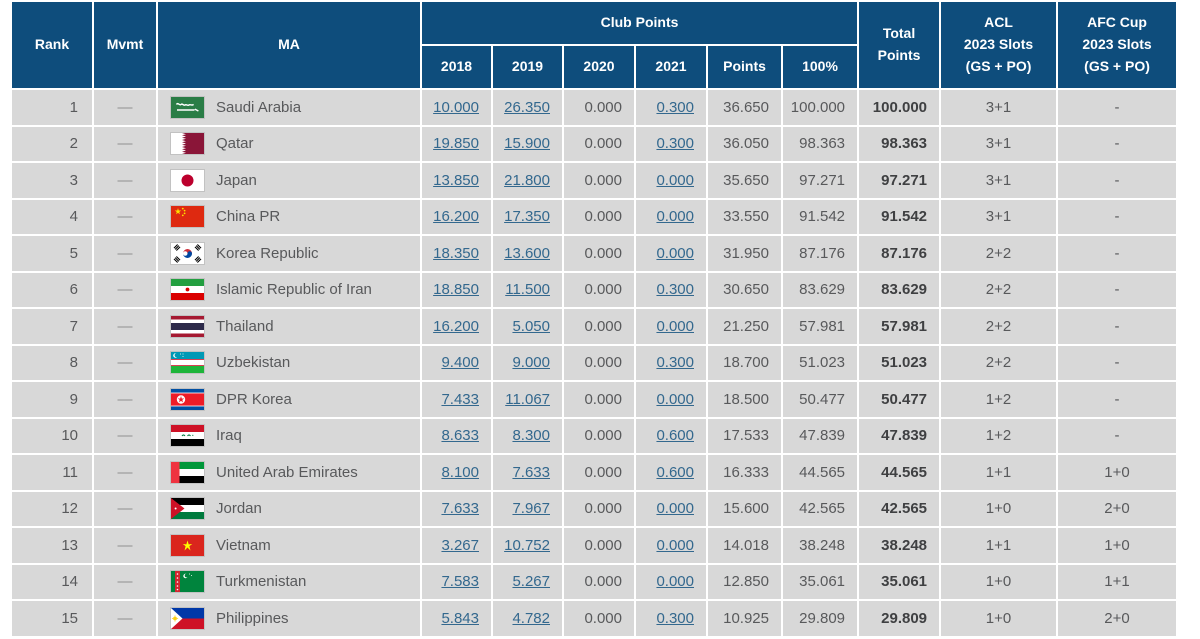  What do you see at coordinates (456, 180) in the screenshot?
I see `points-2018-link: 13.850` at bounding box center [456, 180].